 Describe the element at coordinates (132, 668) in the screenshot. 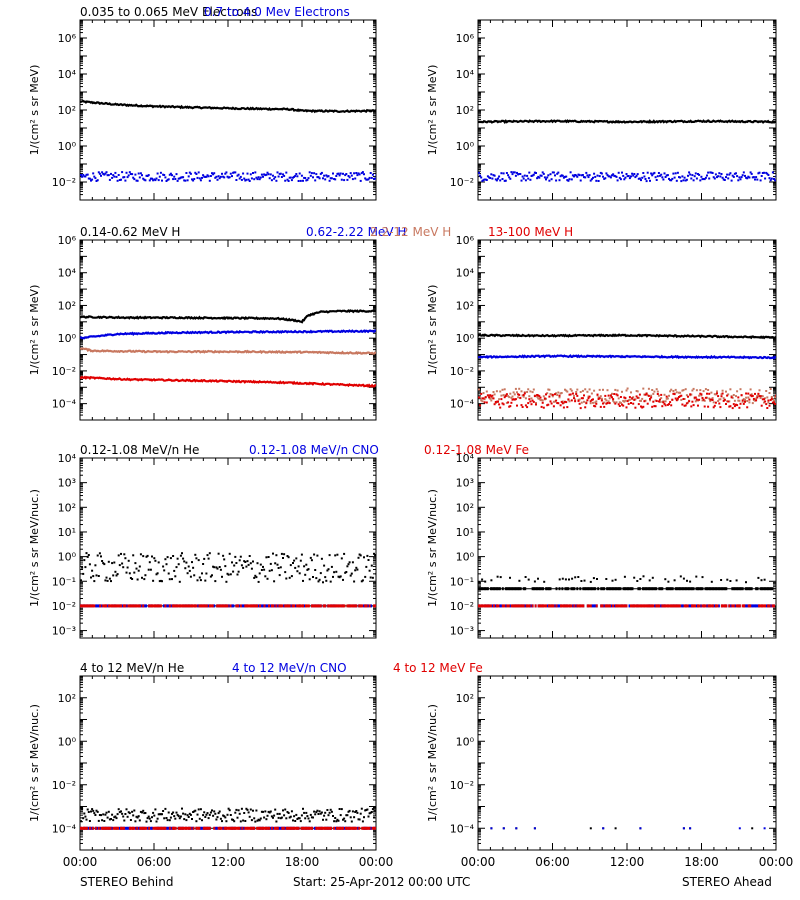

I see `legend-label-black: 4 to 12 MeV/n He` at that location.